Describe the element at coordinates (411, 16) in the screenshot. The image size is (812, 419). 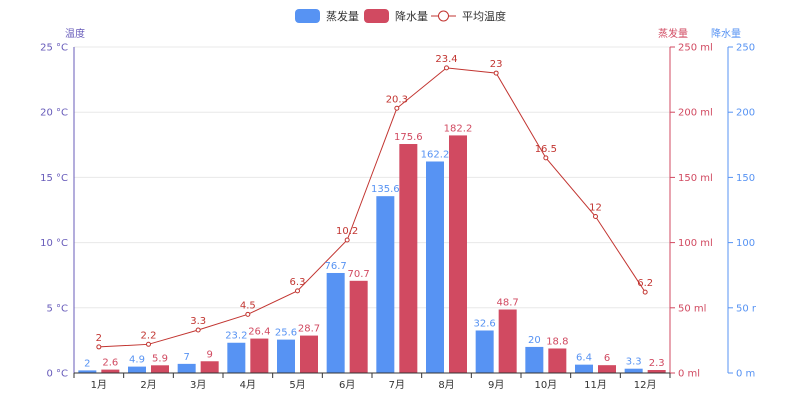
I see `legend-label-precipitation: 降水量` at that location.